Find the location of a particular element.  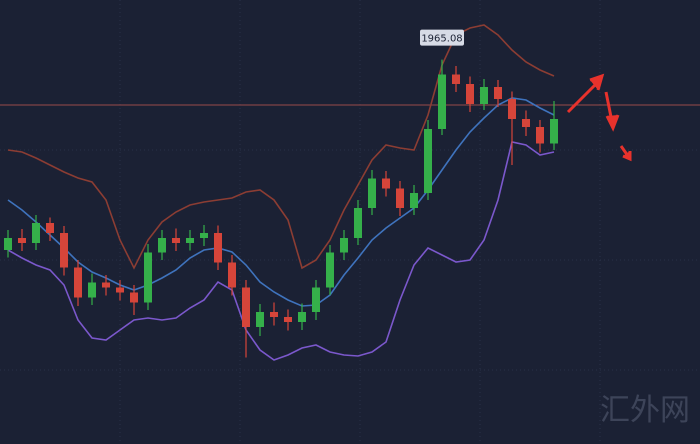

peak-label: 1965.08 is located at coordinates (442, 37).